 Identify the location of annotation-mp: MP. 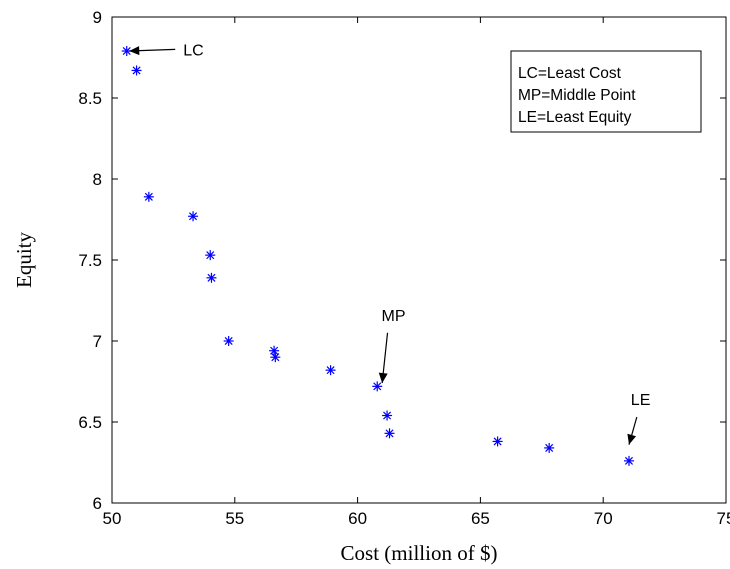
(392, 346).